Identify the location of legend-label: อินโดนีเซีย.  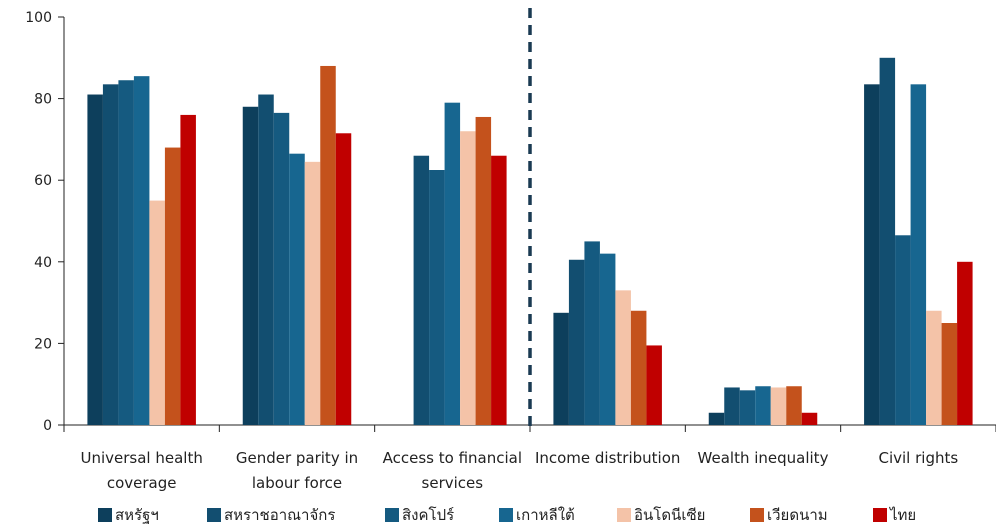
(669, 515).